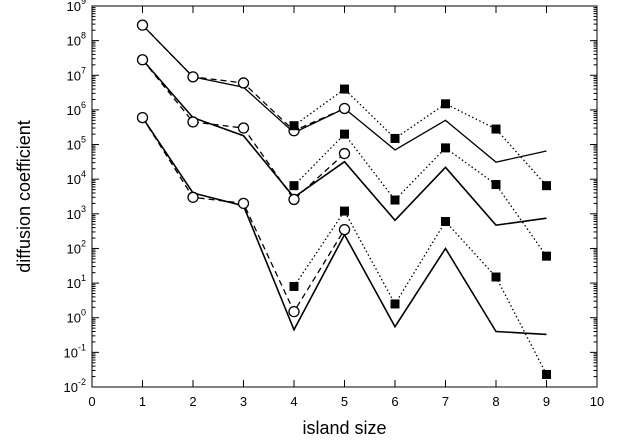 The width and height of the screenshot is (620, 443). I want to click on y-tick-exponent: 2, so click(83, 243).